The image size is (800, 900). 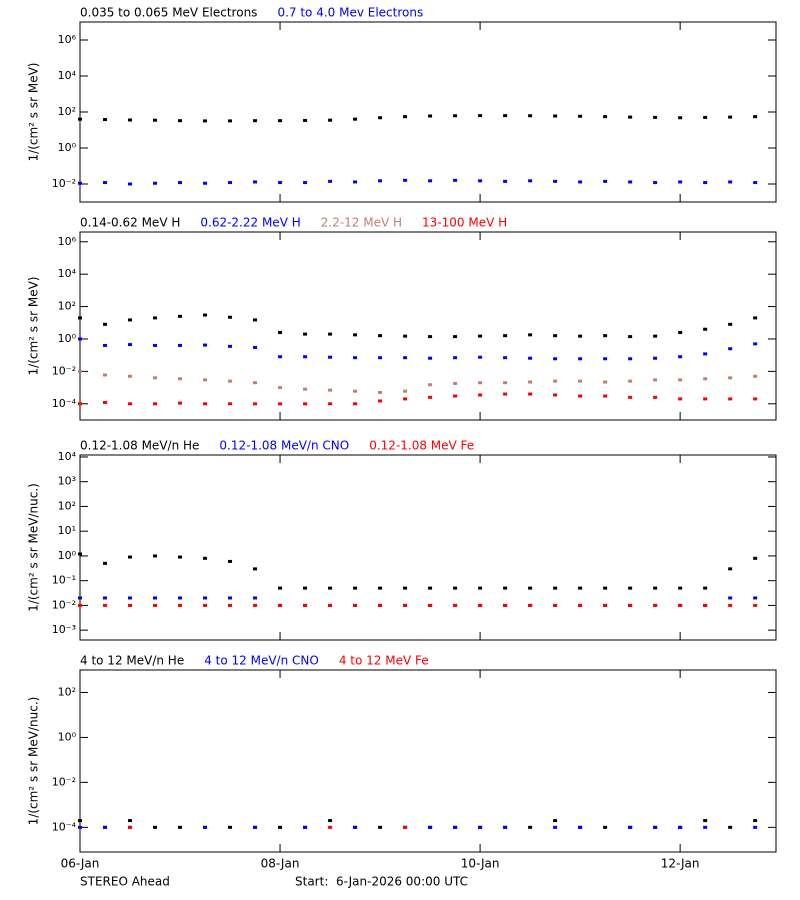 I want to click on legend-label: 2.2-12 MeV H, so click(x=361, y=223).